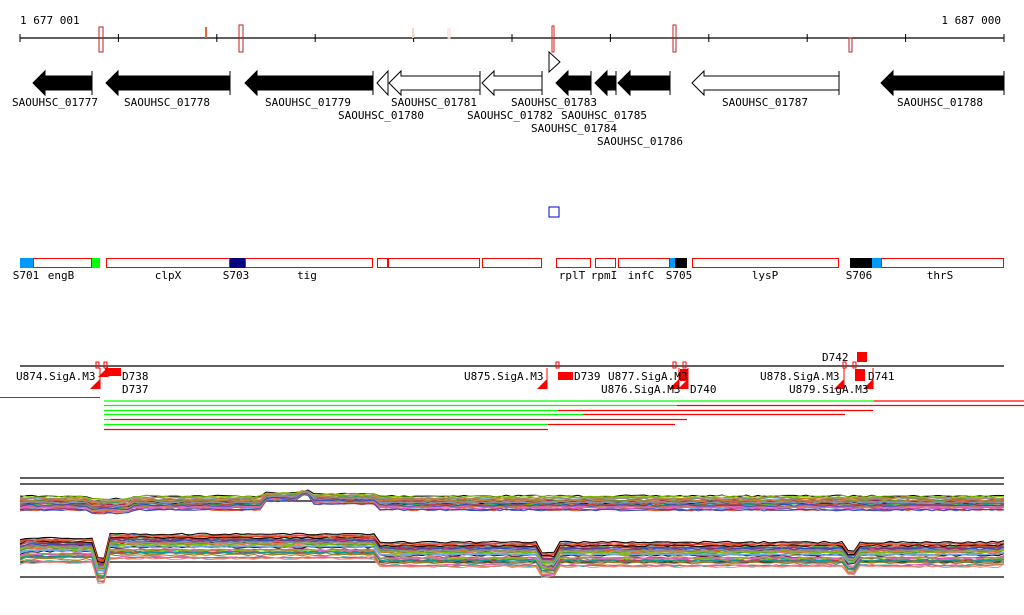 Image resolution: width=1024 pixels, height=615 pixels. I want to click on feature-label-infc: infC, so click(641, 275).